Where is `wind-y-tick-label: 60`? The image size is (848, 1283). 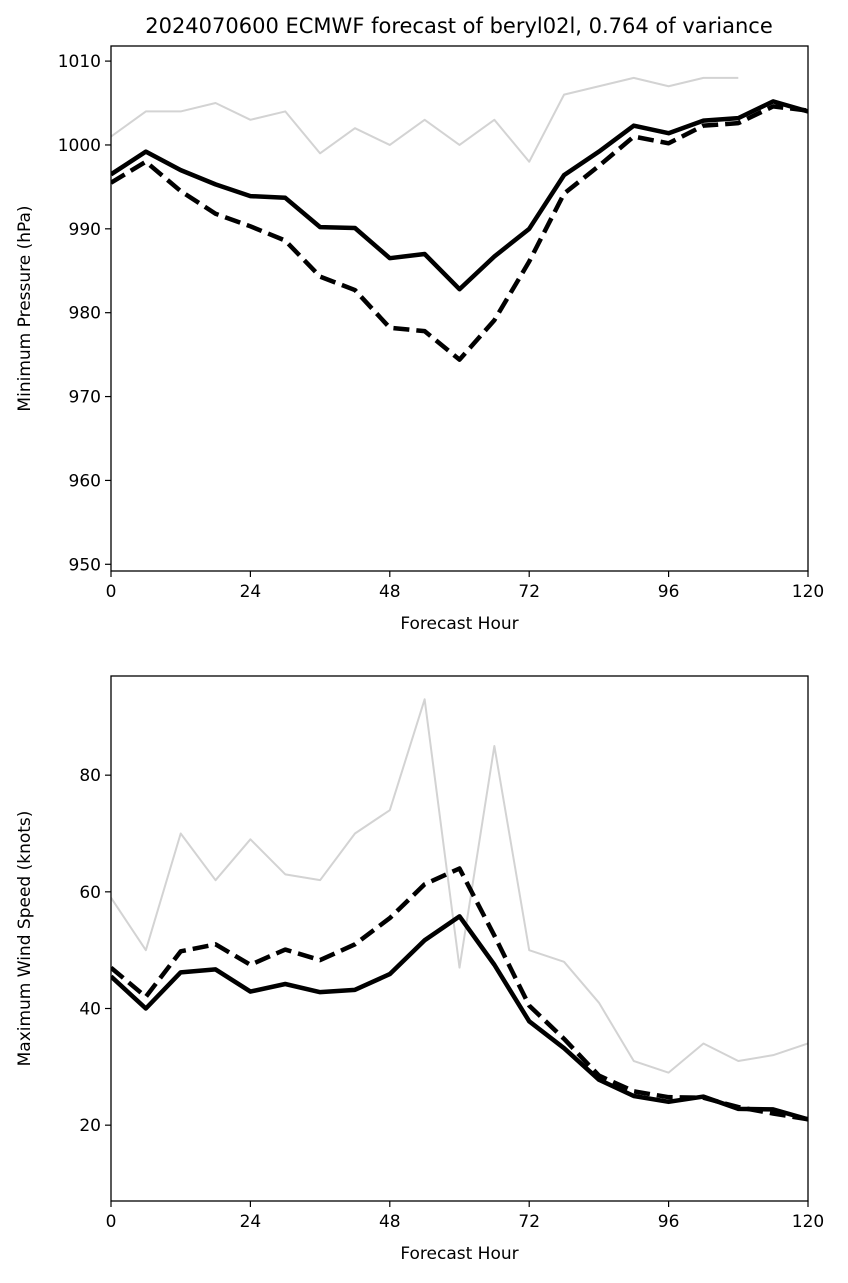
wind-y-tick-label: 60 is located at coordinates (90, 893).